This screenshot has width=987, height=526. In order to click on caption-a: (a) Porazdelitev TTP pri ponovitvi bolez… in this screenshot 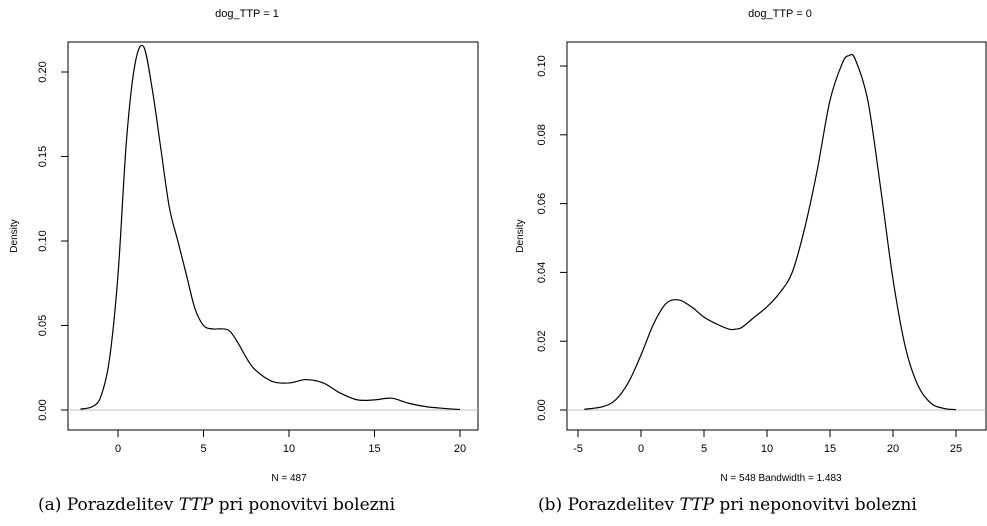, I will do `click(217, 505)`.